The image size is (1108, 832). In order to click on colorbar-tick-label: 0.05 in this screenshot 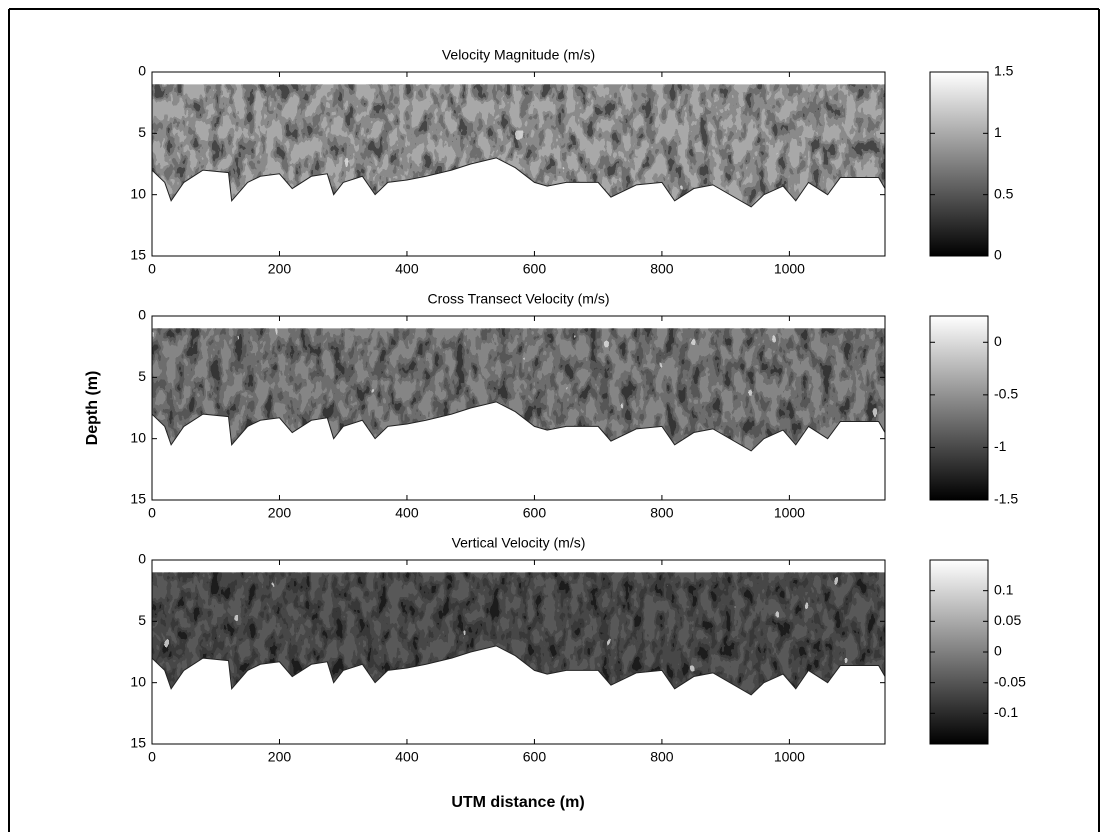, I will do `click(1007, 620)`.